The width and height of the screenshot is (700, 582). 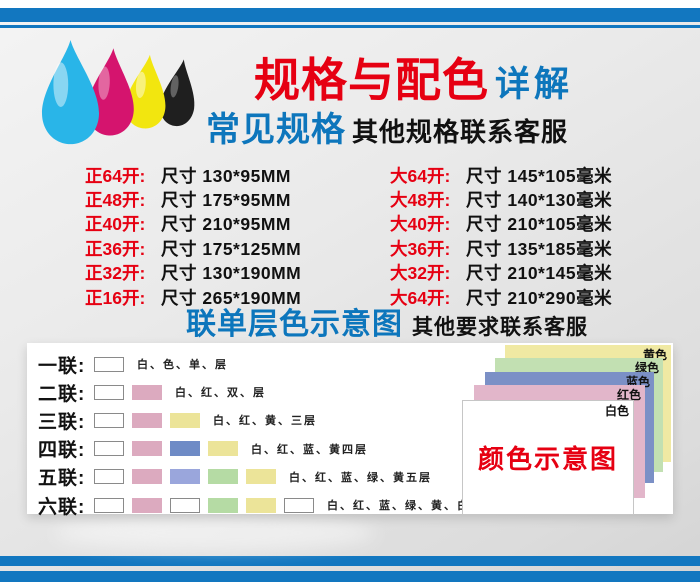 I want to click on ply-row-description: 白、红、蓝、黄四层, so click(x=309, y=449).